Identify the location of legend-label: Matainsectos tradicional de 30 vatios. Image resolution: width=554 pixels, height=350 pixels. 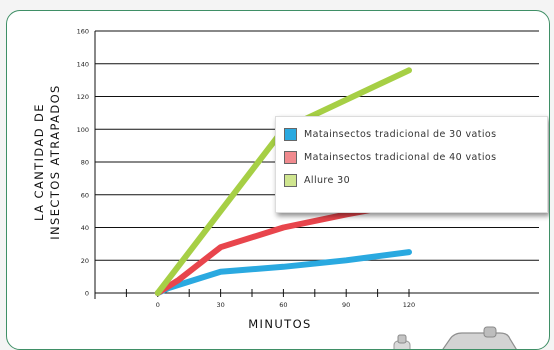
(400, 134).